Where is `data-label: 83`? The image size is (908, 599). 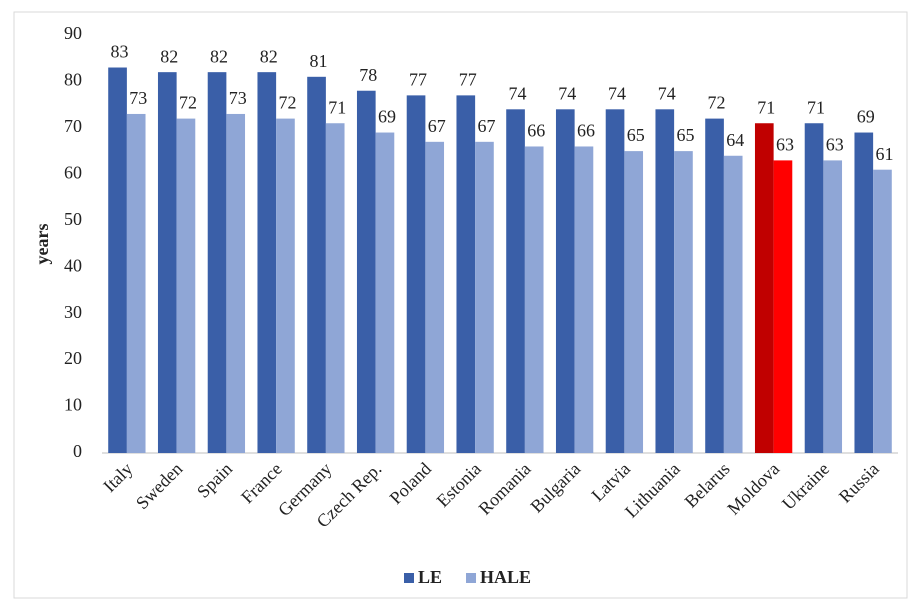
data-label: 83 is located at coordinates (120, 52).